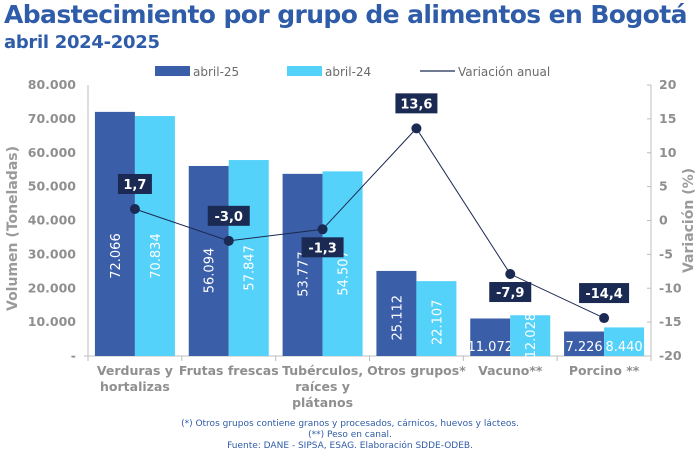 The width and height of the screenshot is (700, 452). I want to click on bar-value-label: 25.112, so click(397, 318).